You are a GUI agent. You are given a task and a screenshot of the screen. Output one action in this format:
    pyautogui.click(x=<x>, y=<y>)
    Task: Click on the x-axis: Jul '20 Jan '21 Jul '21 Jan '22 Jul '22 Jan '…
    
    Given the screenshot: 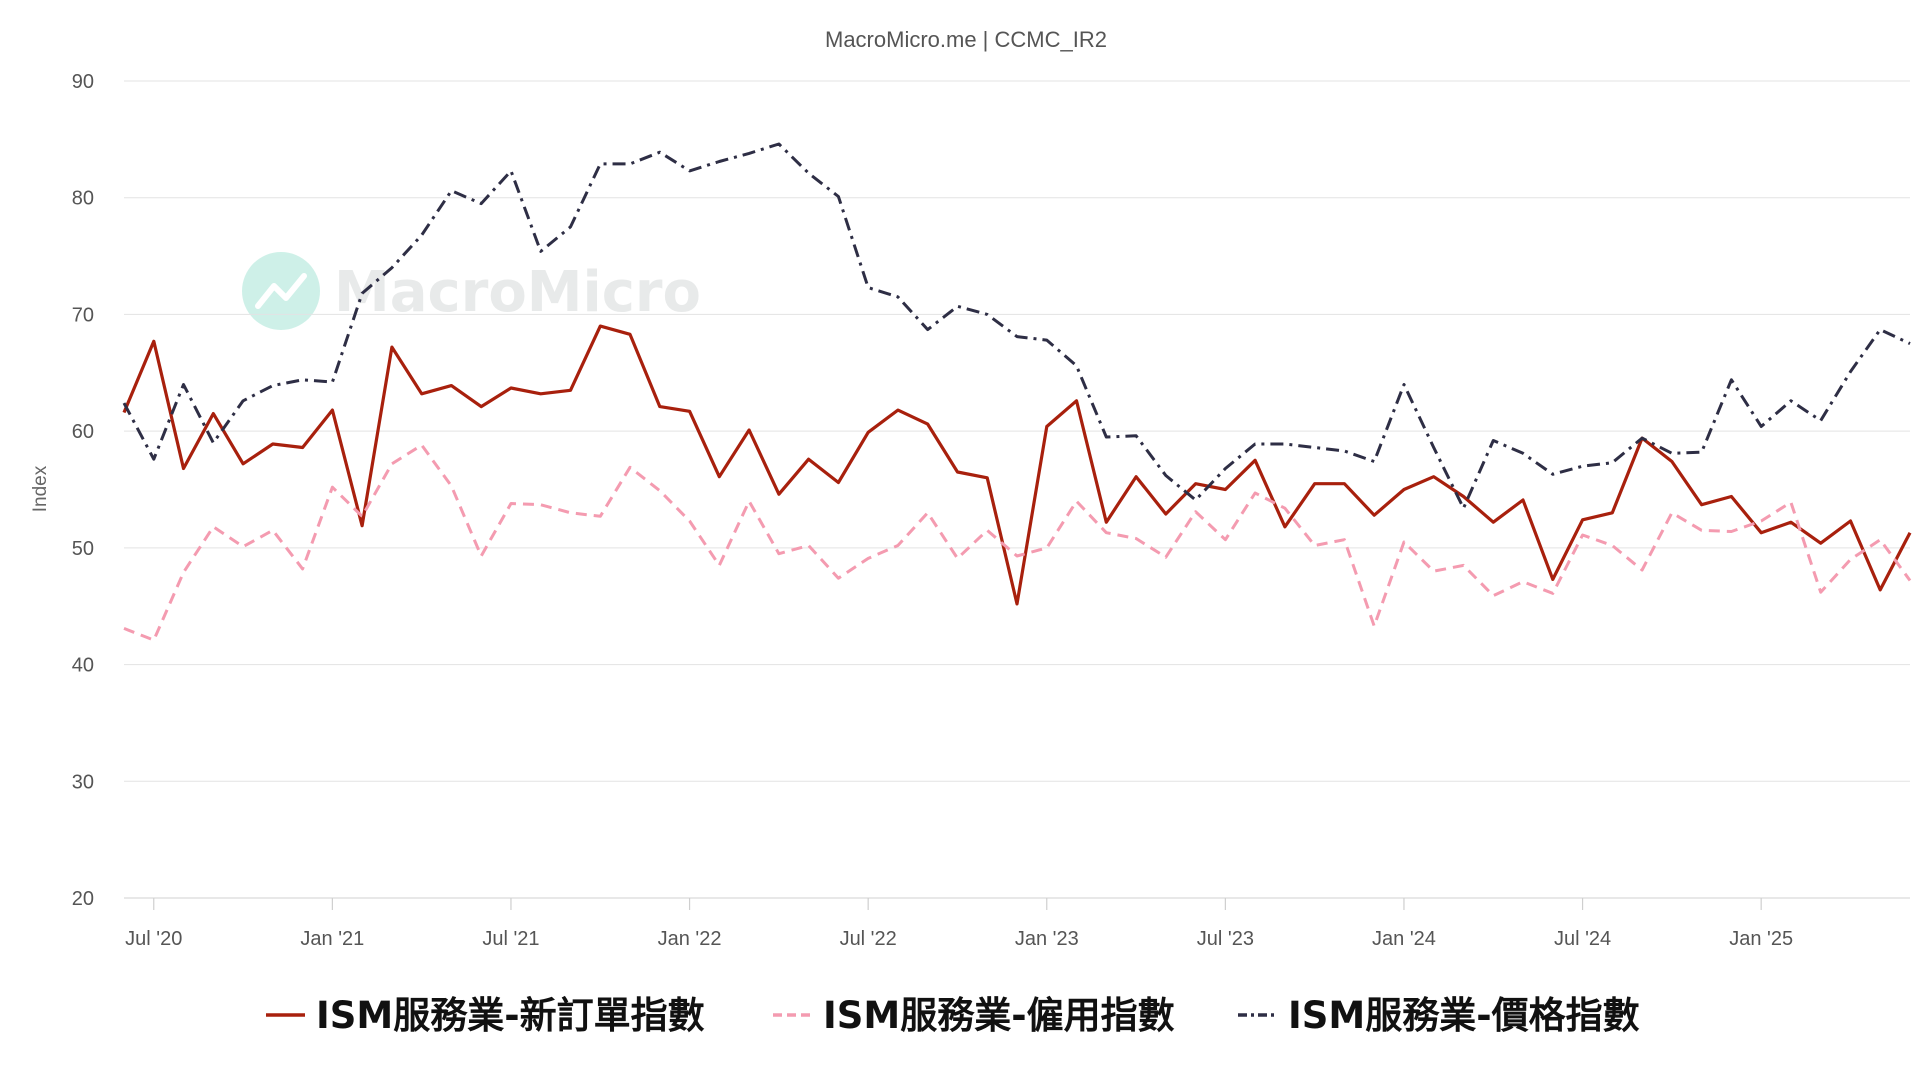 What is the action you would take?
    pyautogui.click(x=1017, y=923)
    